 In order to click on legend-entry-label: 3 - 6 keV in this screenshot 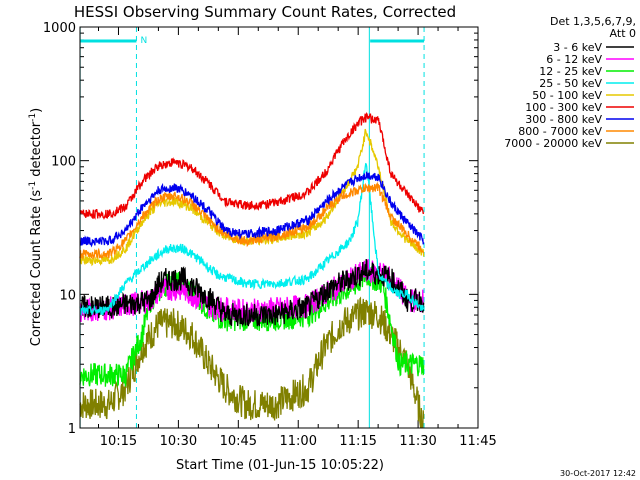, I will do `click(577, 47)`.